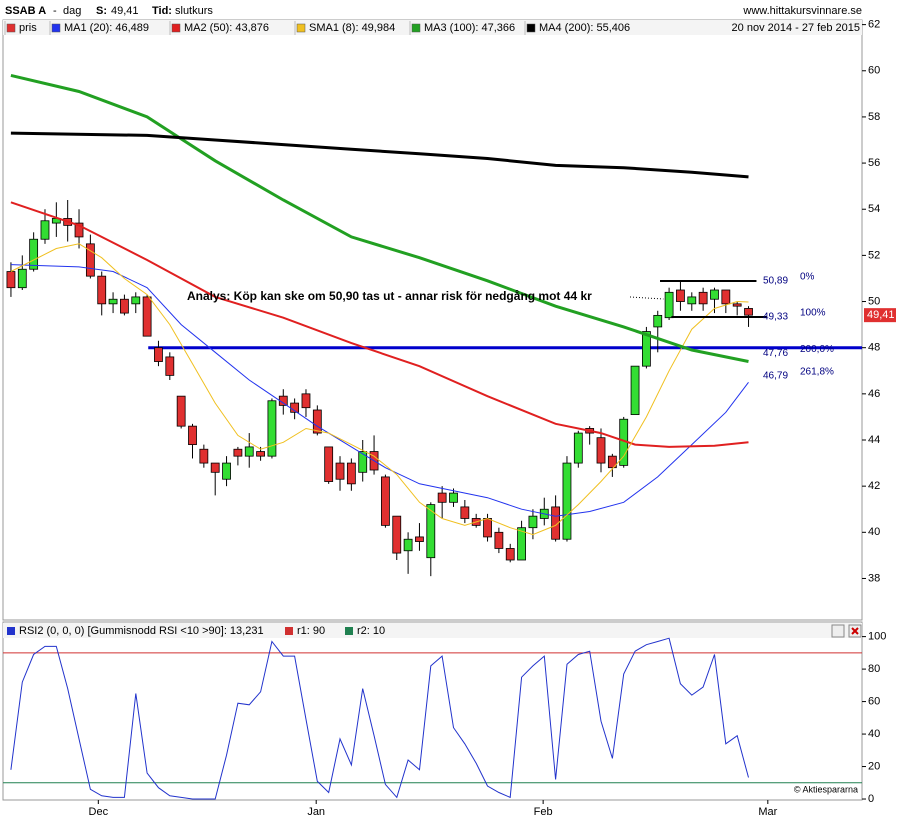  I want to click on site: www.hittakursvinnare.se, so click(802, 11).